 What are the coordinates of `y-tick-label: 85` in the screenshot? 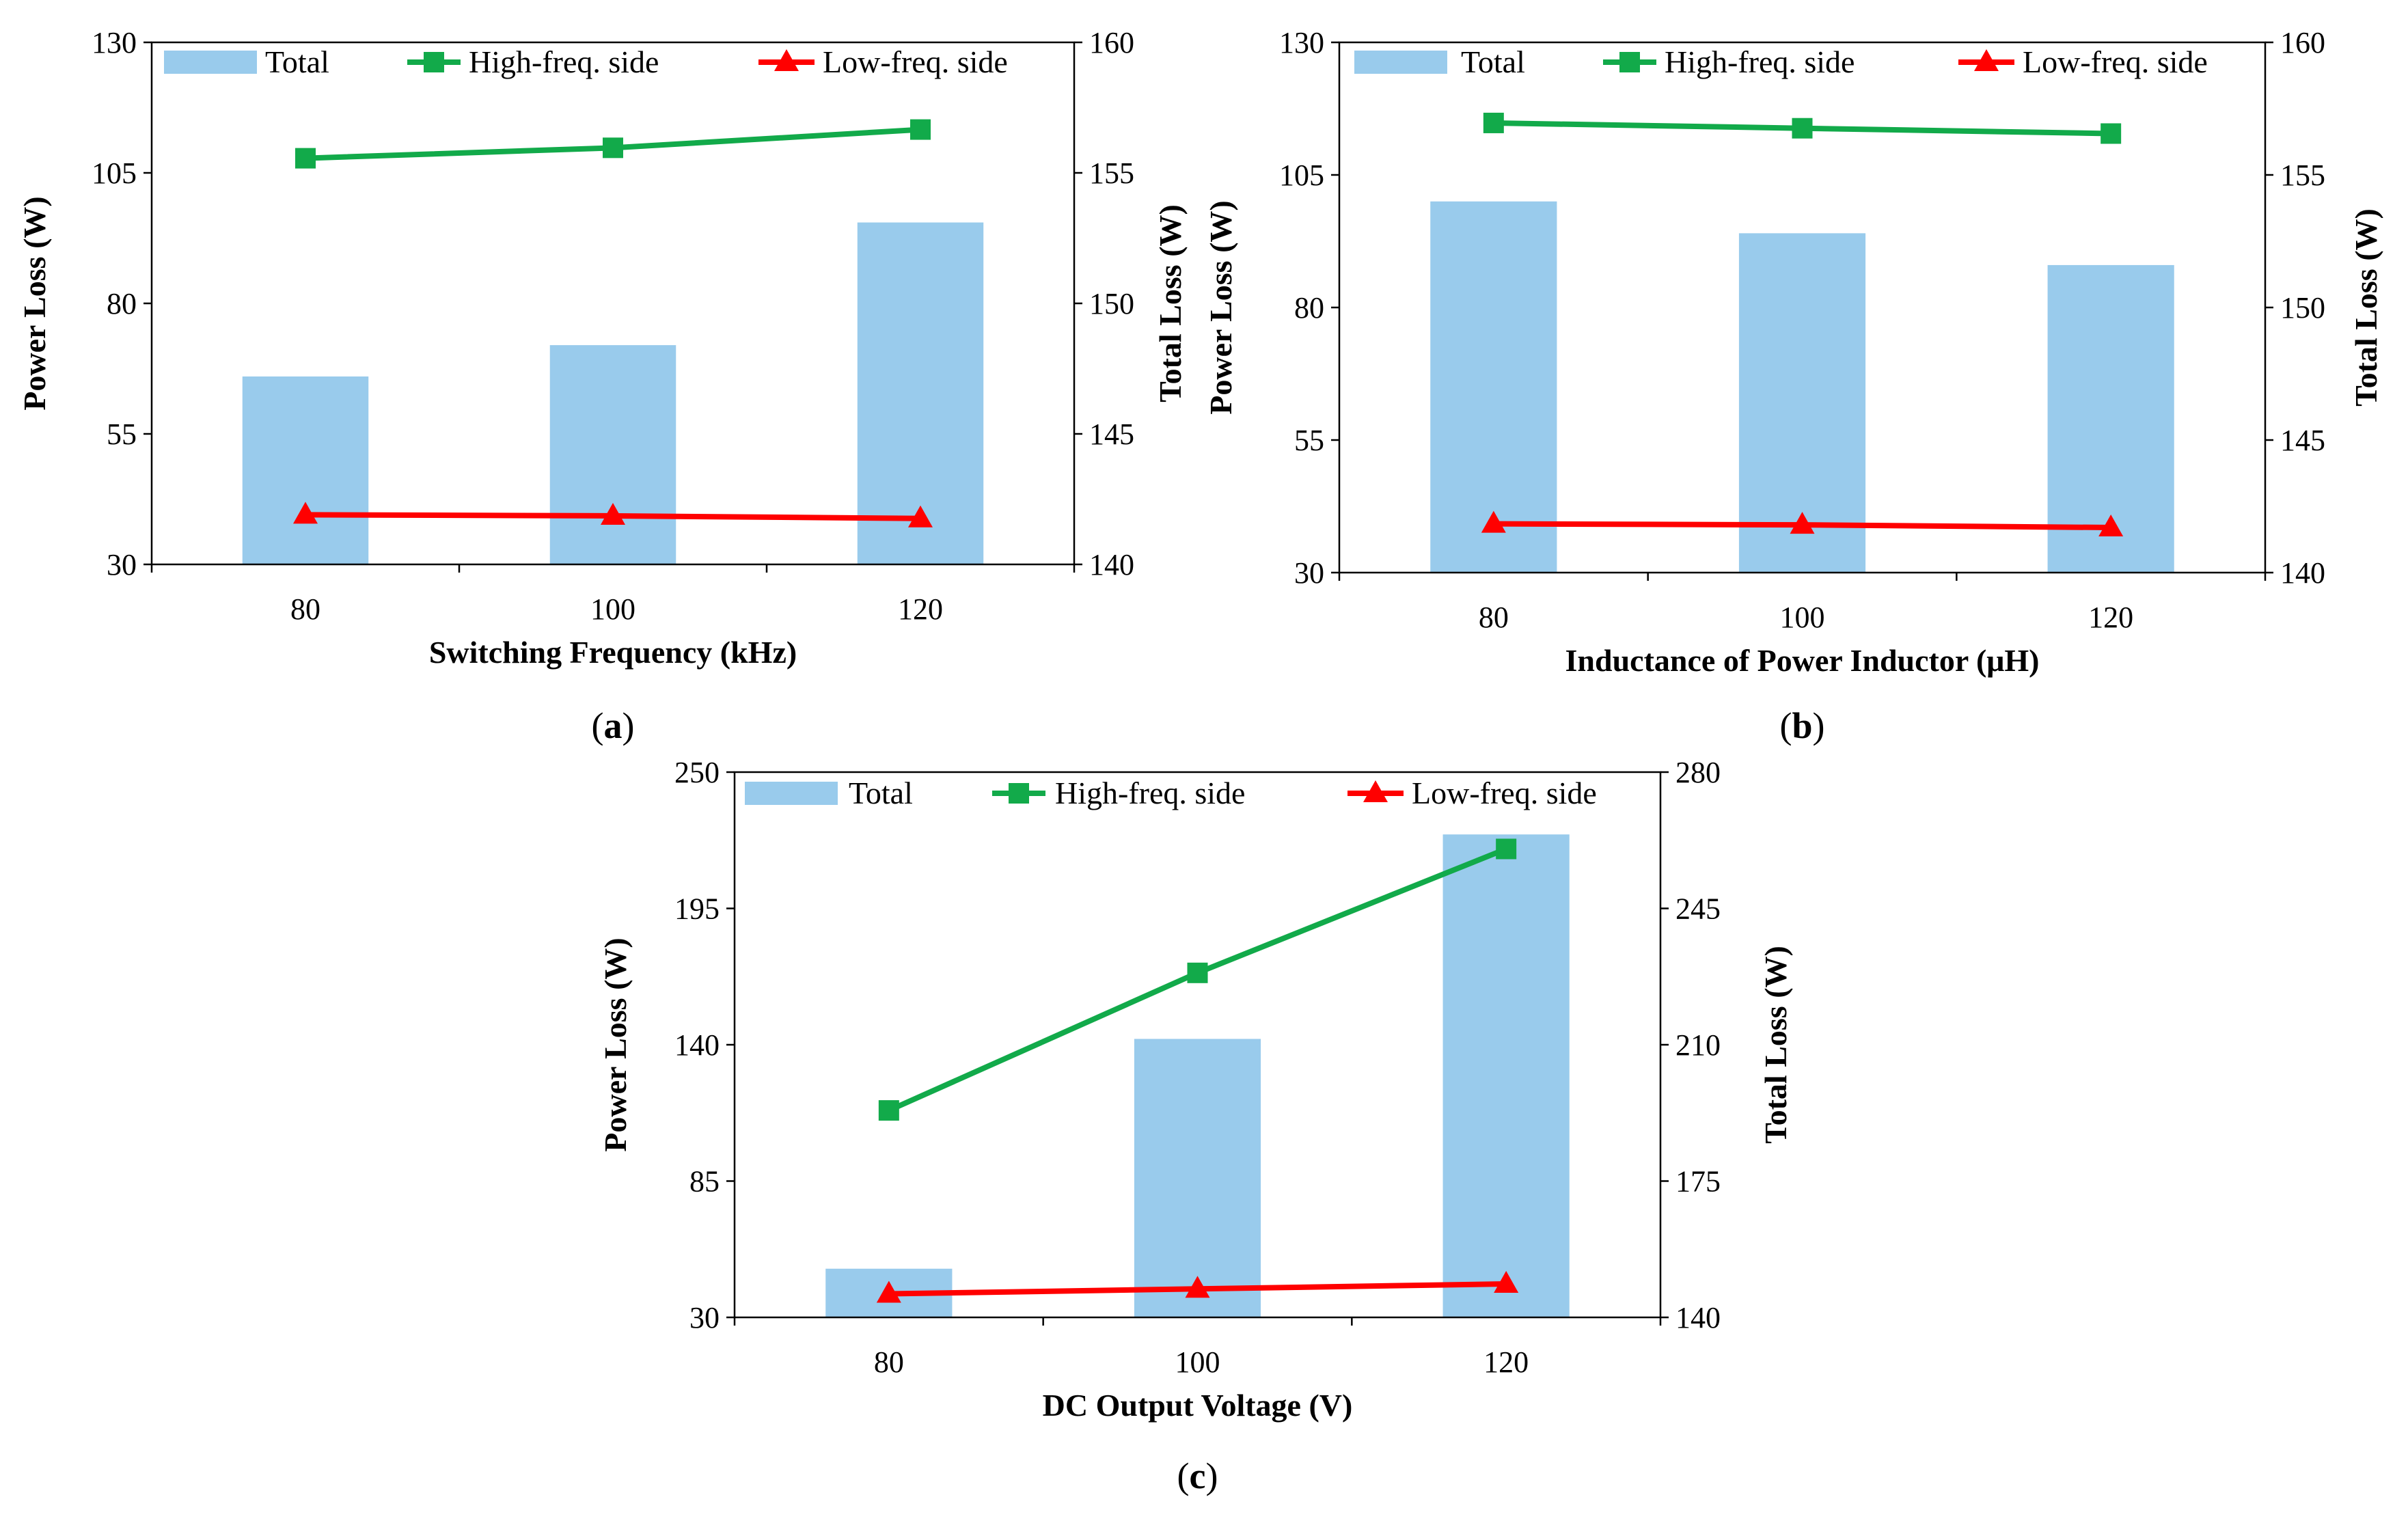 It's located at (705, 1181).